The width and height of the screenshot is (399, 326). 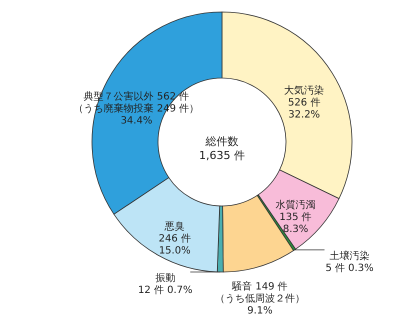 What do you see at coordinates (296, 205) in the screenshot?
I see `slice-label: 水質汚濁` at bounding box center [296, 205].